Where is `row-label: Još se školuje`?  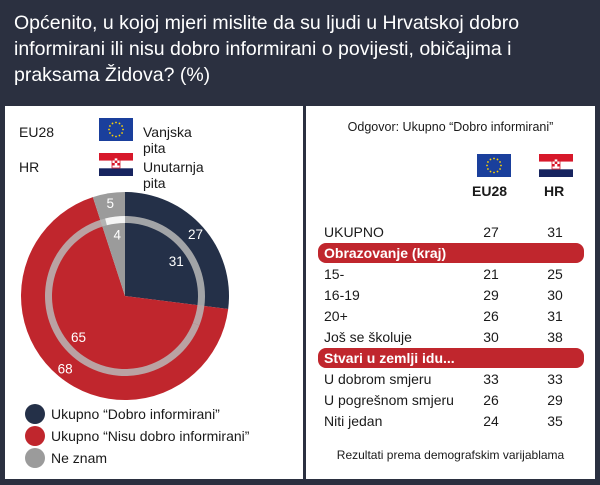 row-label: Još se školuje is located at coordinates (368, 337).